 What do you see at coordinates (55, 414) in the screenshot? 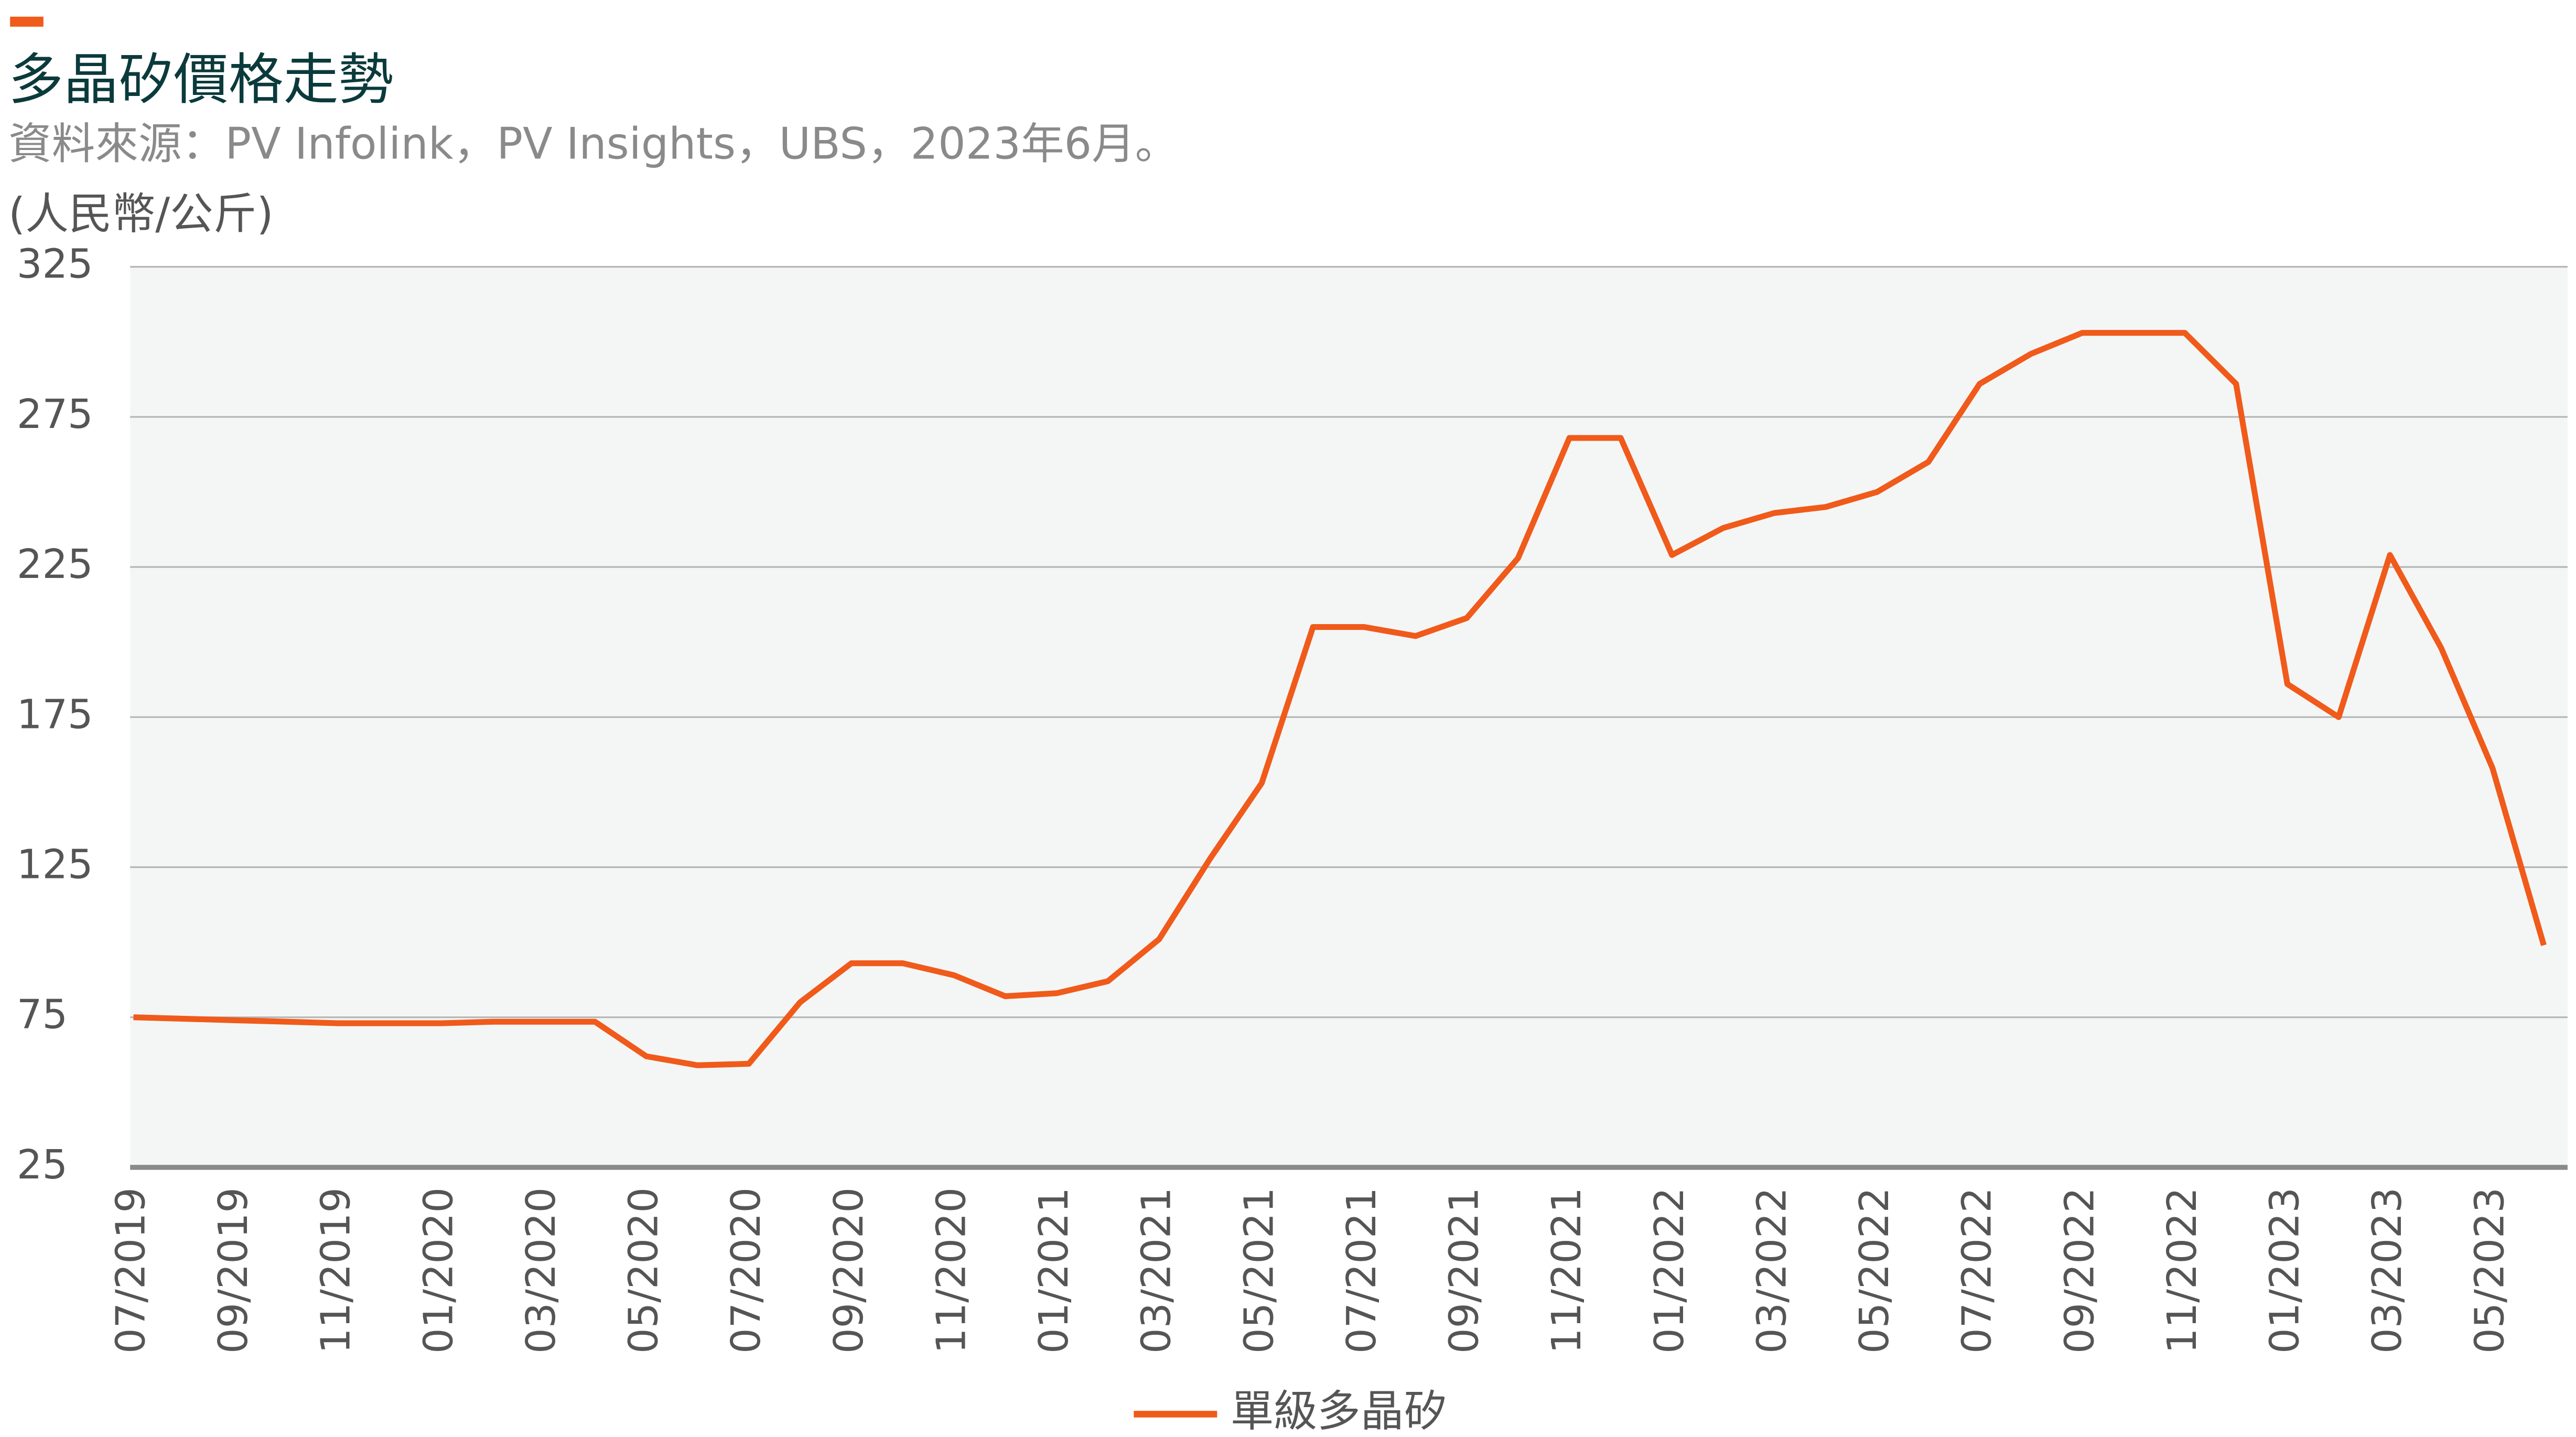
I see `y-tick-label: 275` at bounding box center [55, 414].